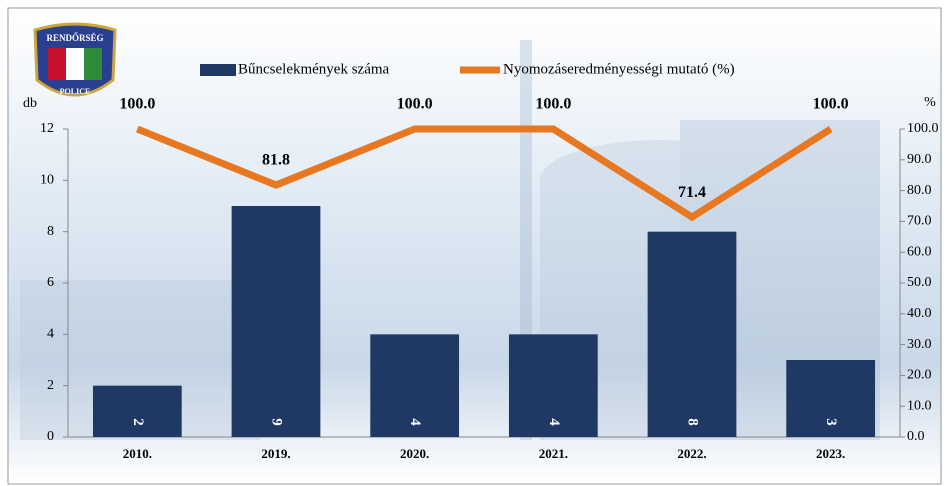  What do you see at coordinates (553, 453) in the screenshot?
I see `x-tick-label: 2021.` at bounding box center [553, 453].